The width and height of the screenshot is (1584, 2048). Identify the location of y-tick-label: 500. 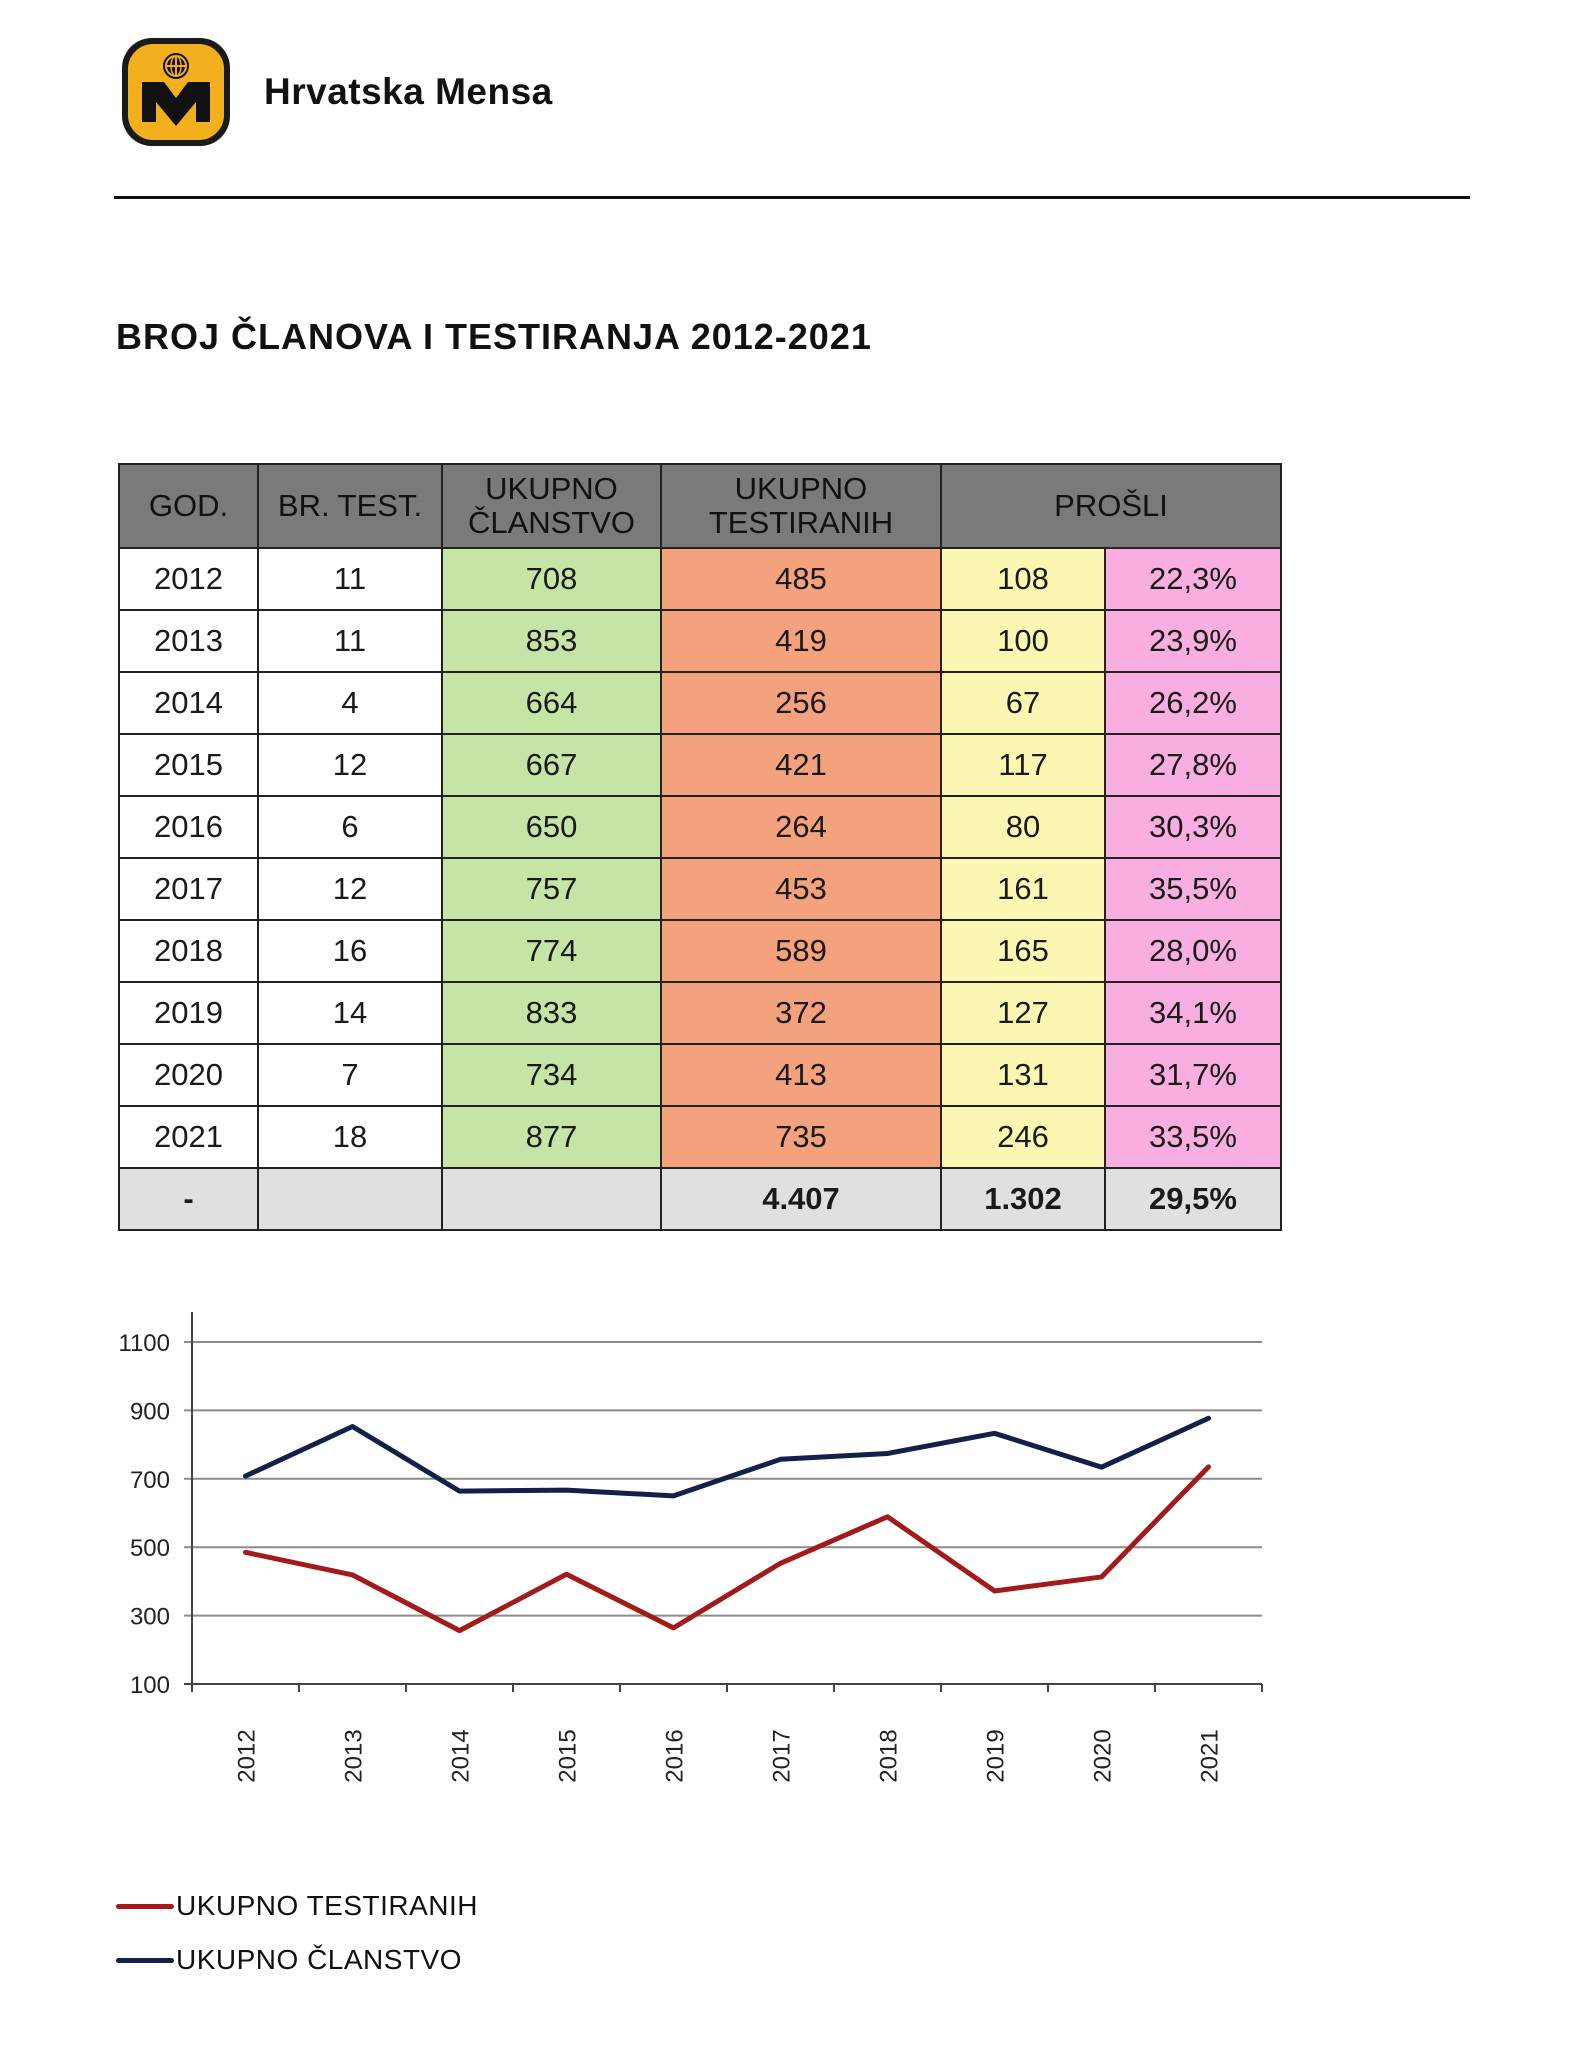
(150, 1548).